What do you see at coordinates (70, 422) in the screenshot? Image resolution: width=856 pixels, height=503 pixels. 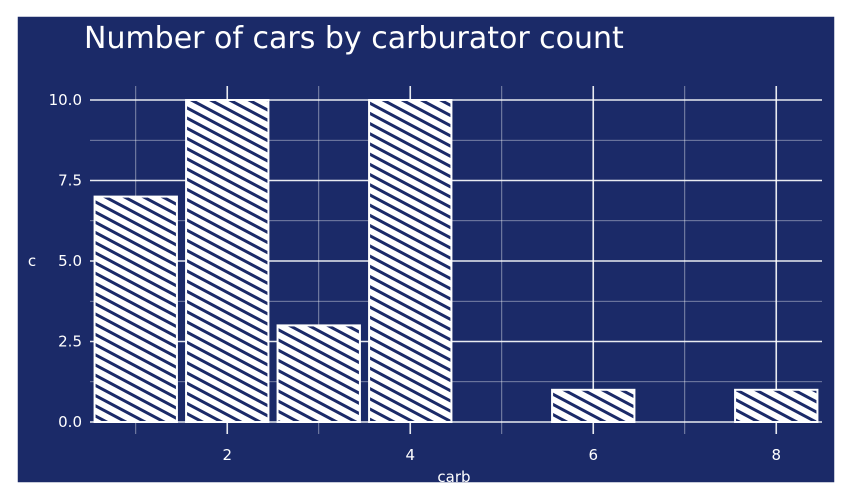 I see `y-tick-label: 0.0` at bounding box center [70, 422].